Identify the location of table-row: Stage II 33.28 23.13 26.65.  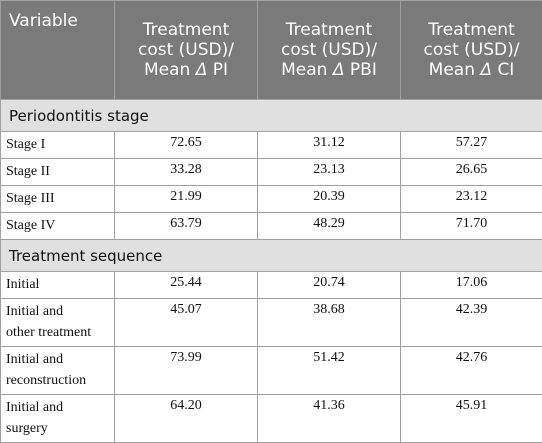
(271, 172).